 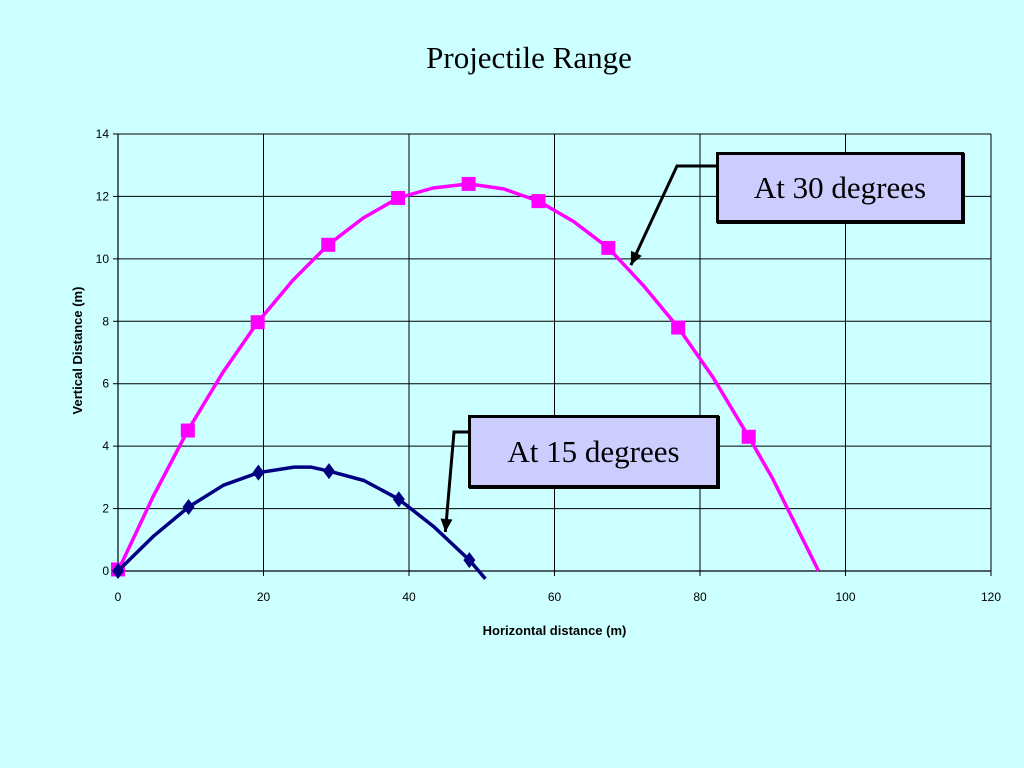 I want to click on callout-30-text: At 30 degrees, so click(x=840, y=187).